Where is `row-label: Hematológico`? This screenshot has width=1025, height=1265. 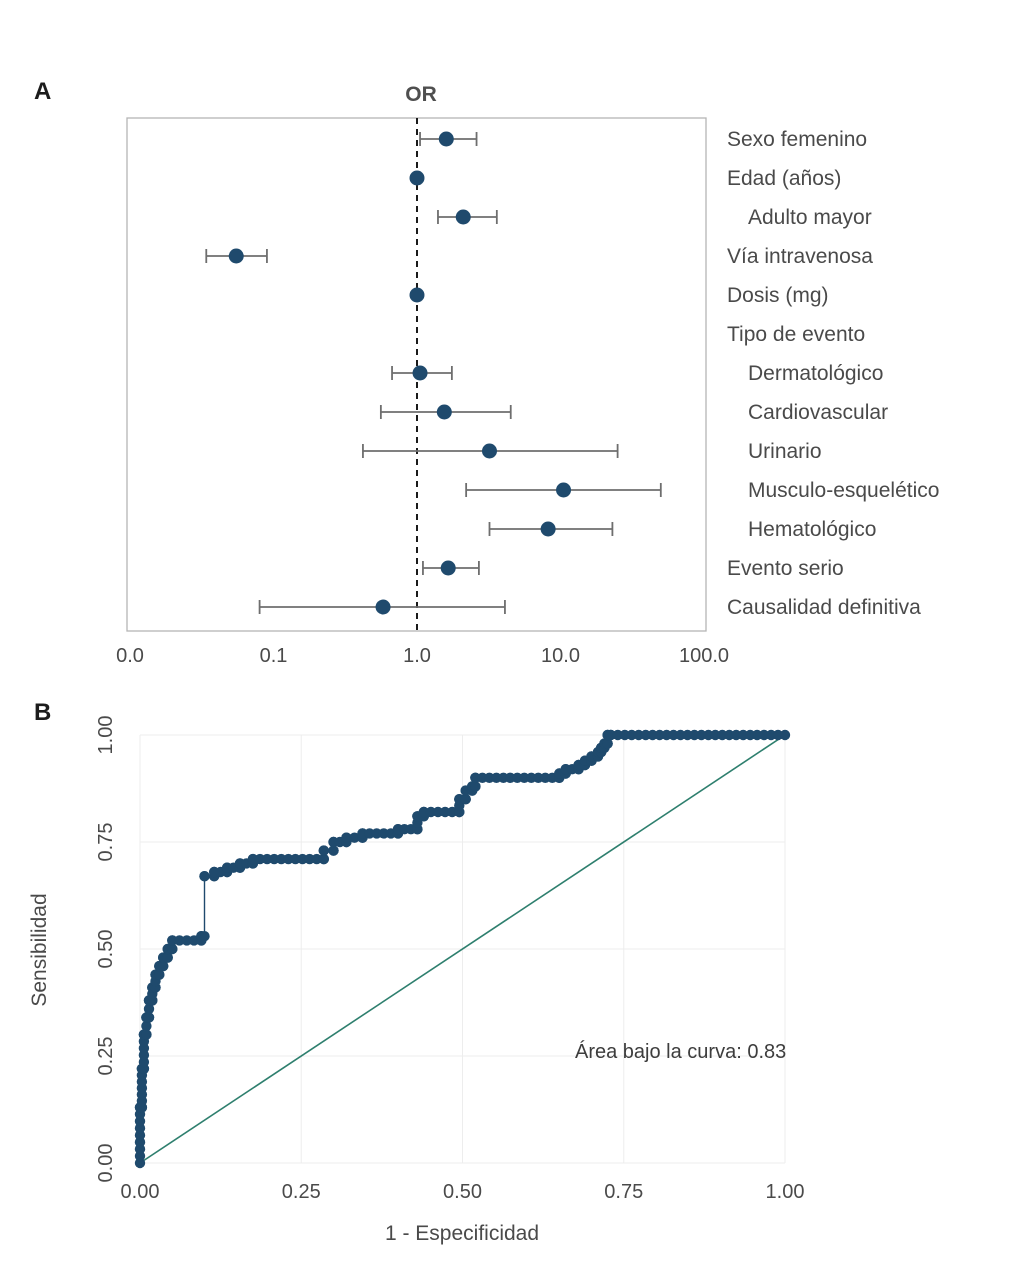
row-label: Hematológico is located at coordinates (812, 529).